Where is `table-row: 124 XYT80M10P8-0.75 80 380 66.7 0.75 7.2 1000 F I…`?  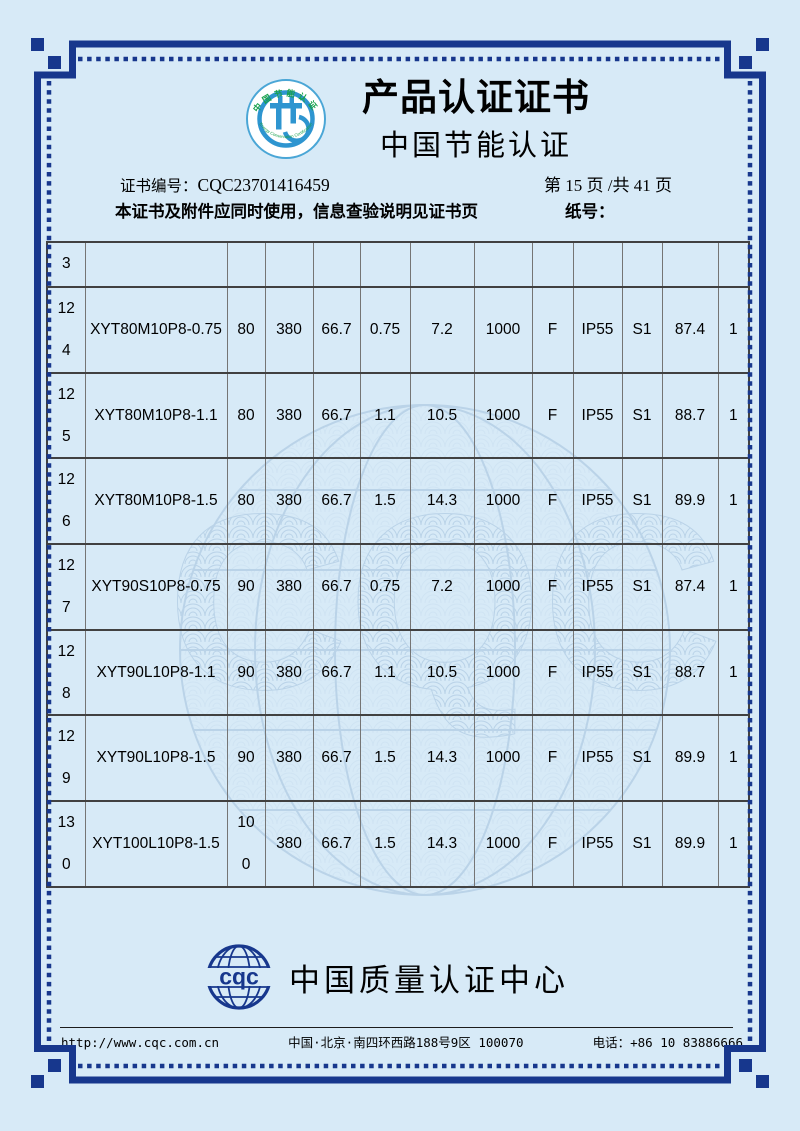
table-row: 124 XYT80M10P8-0.75 80 380 66.7 0.75 7.2 1000 F I… is located at coordinates (398, 330).